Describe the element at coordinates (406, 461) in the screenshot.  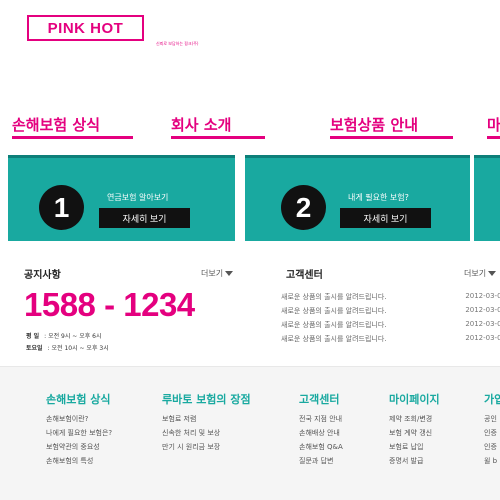
I see `footer-link: 증명서 발급` at that location.